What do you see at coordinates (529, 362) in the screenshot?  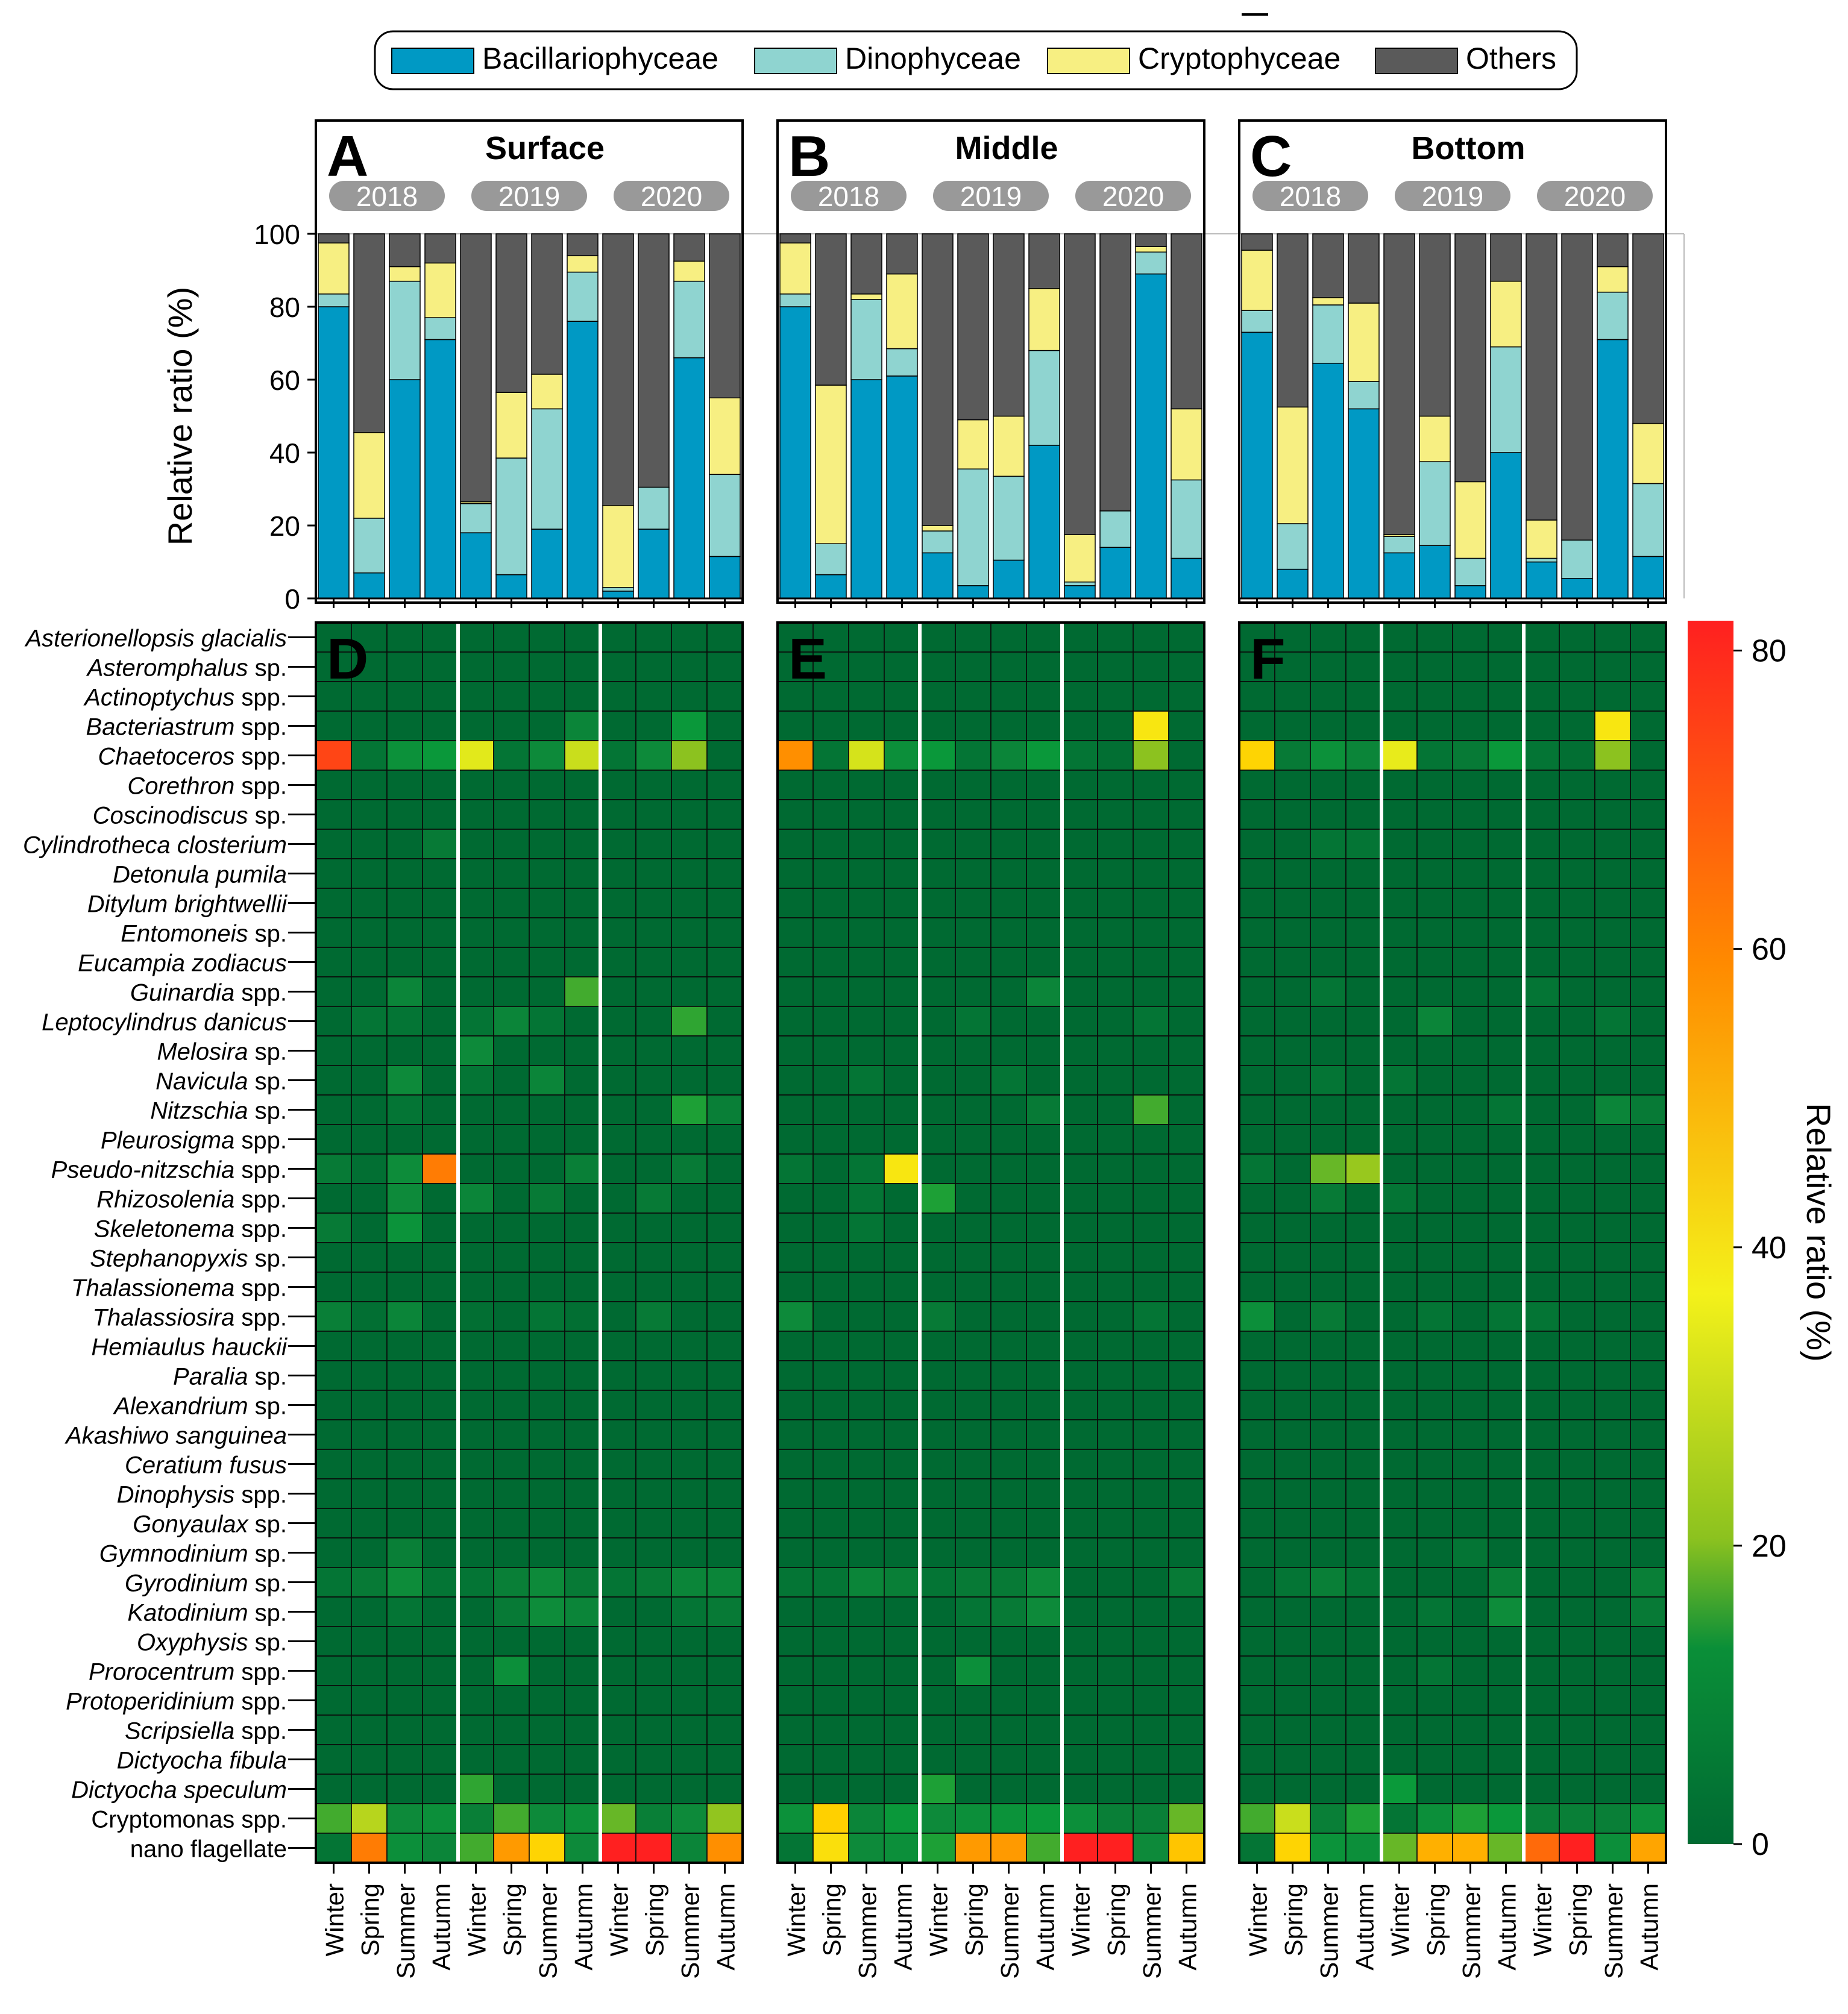 I see `panel-frame-A` at bounding box center [529, 362].